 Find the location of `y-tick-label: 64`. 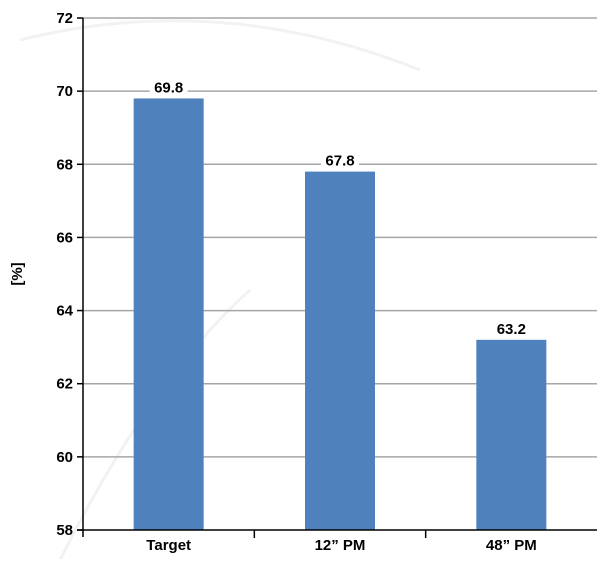

y-tick-label: 64 is located at coordinates (64, 311).